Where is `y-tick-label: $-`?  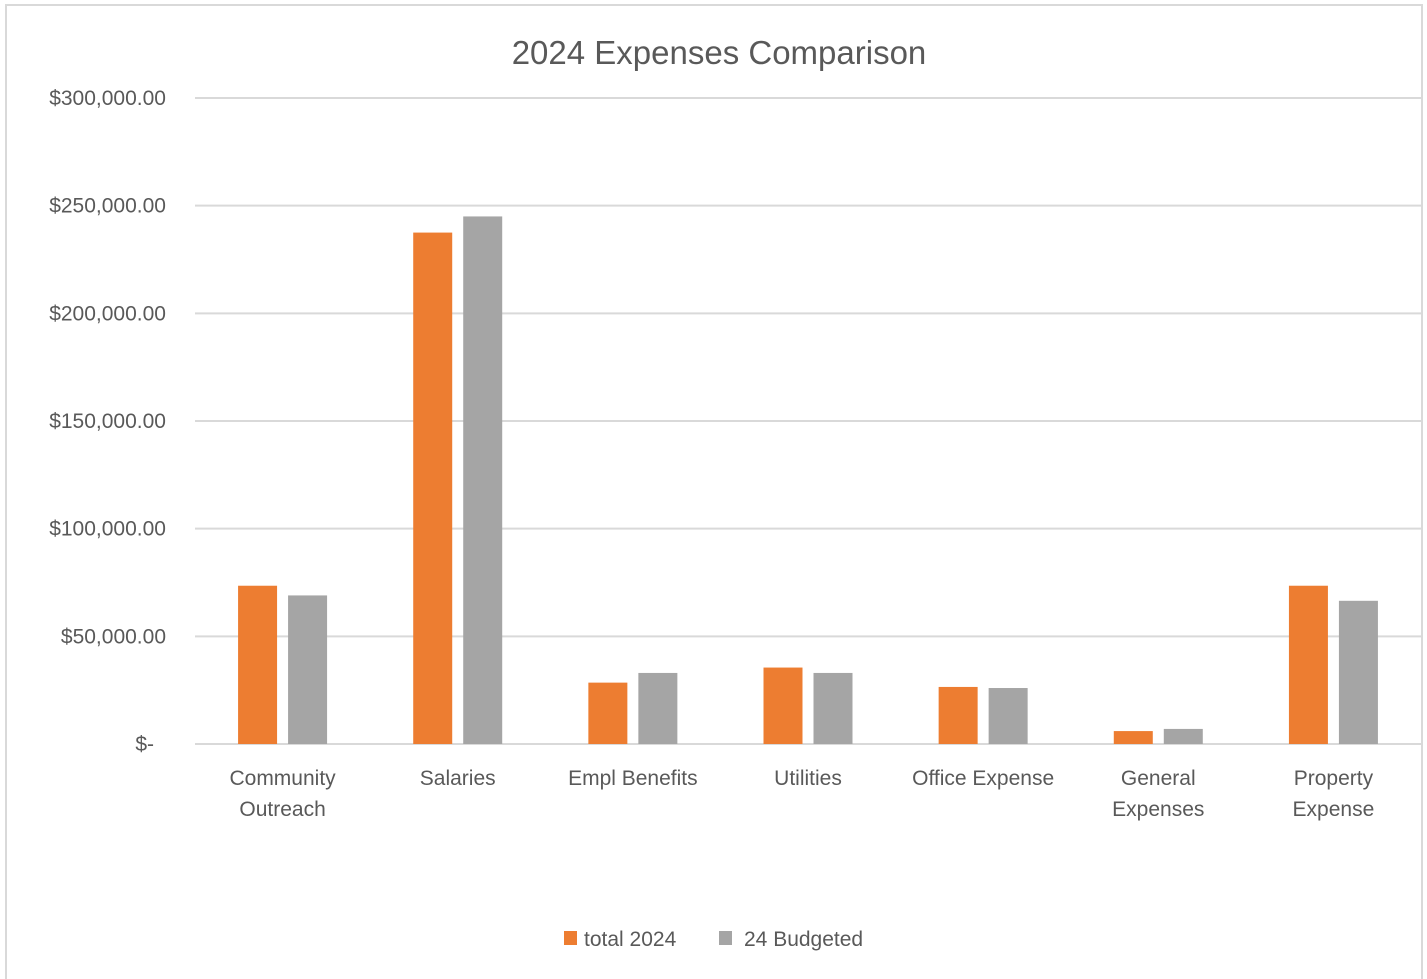
y-tick-label: $- is located at coordinates (144, 744).